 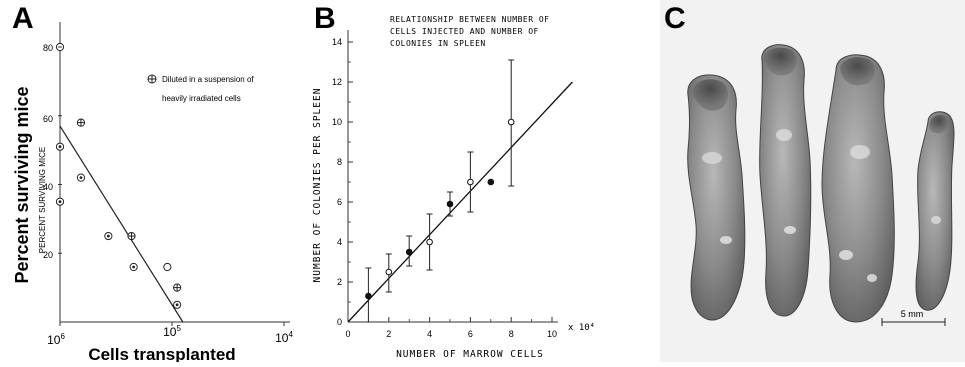 I want to click on y-tick-label: 40, so click(x=48, y=187).